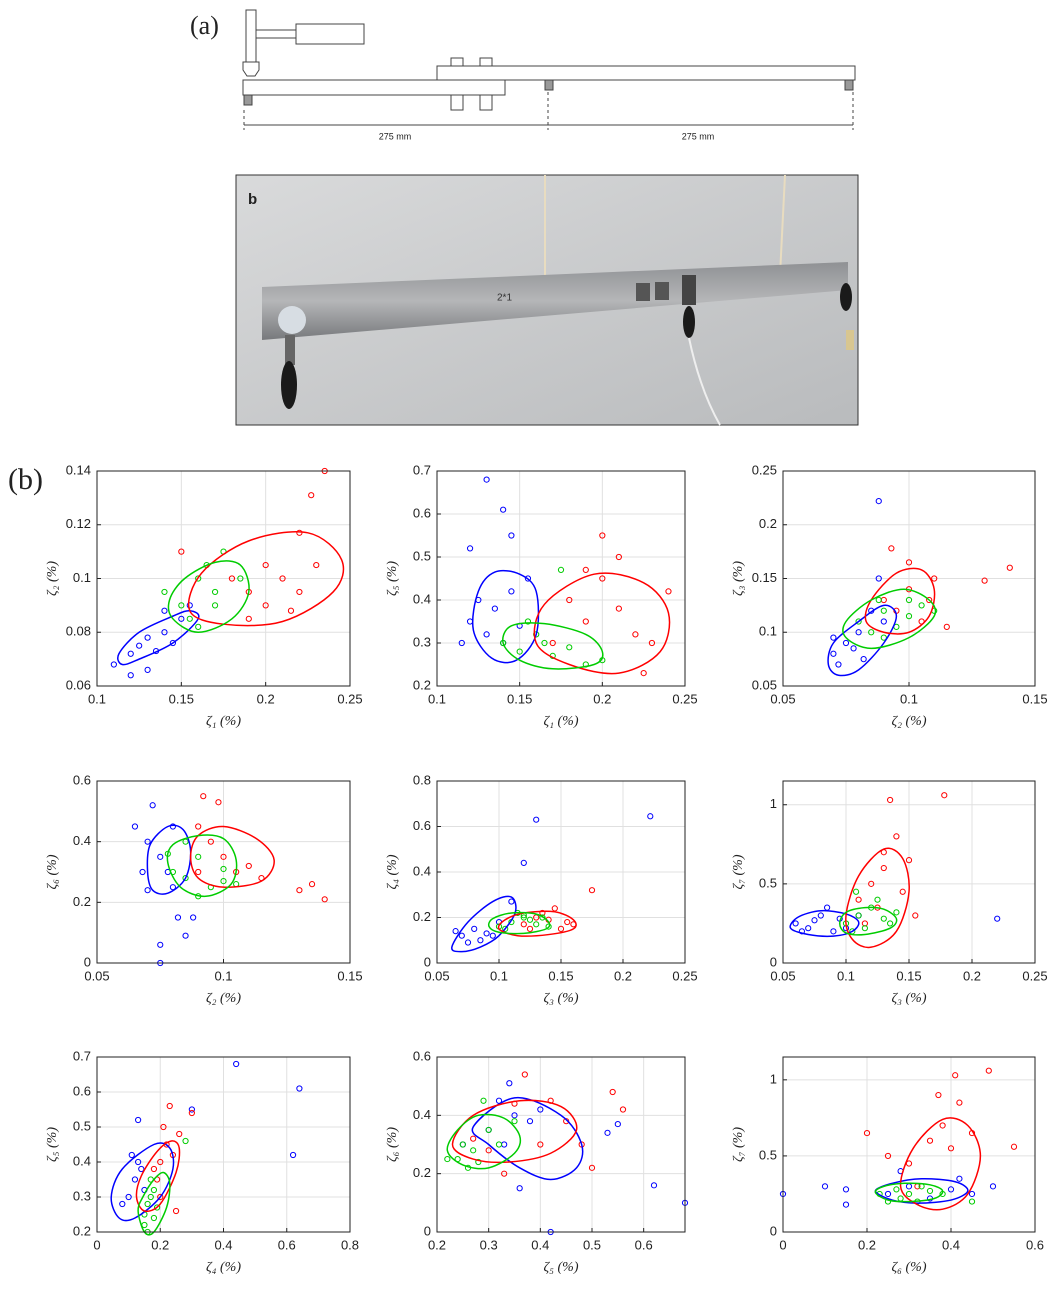 The image size is (1049, 1291). I want to click on y-tick-label: 0.7, so click(422, 469).